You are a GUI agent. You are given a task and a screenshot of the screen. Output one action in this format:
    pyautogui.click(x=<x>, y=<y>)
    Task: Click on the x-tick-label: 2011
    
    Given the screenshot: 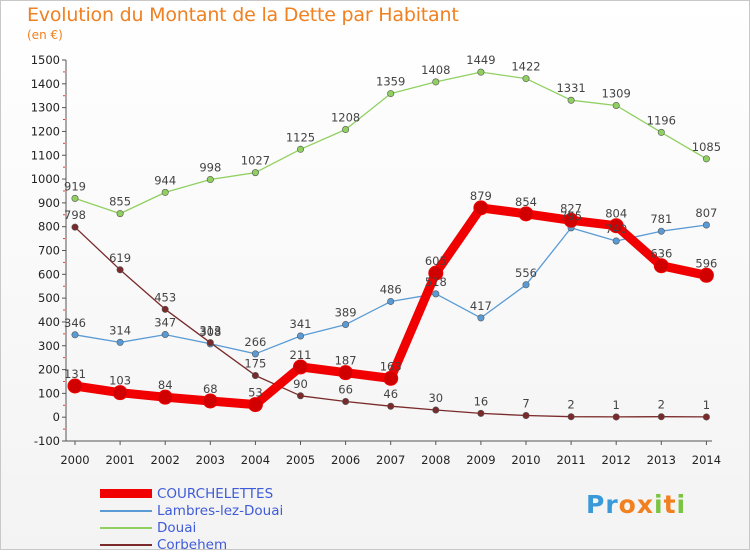 What is the action you would take?
    pyautogui.click(x=570, y=460)
    